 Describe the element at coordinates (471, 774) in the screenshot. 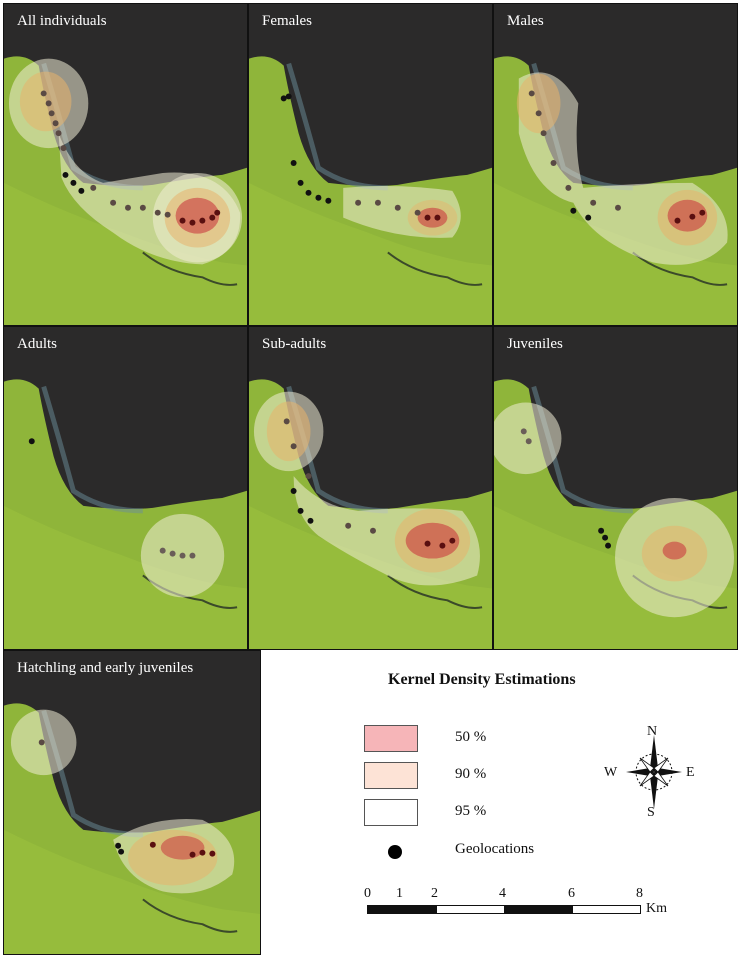

I see `legend-label-90: 90 %` at that location.